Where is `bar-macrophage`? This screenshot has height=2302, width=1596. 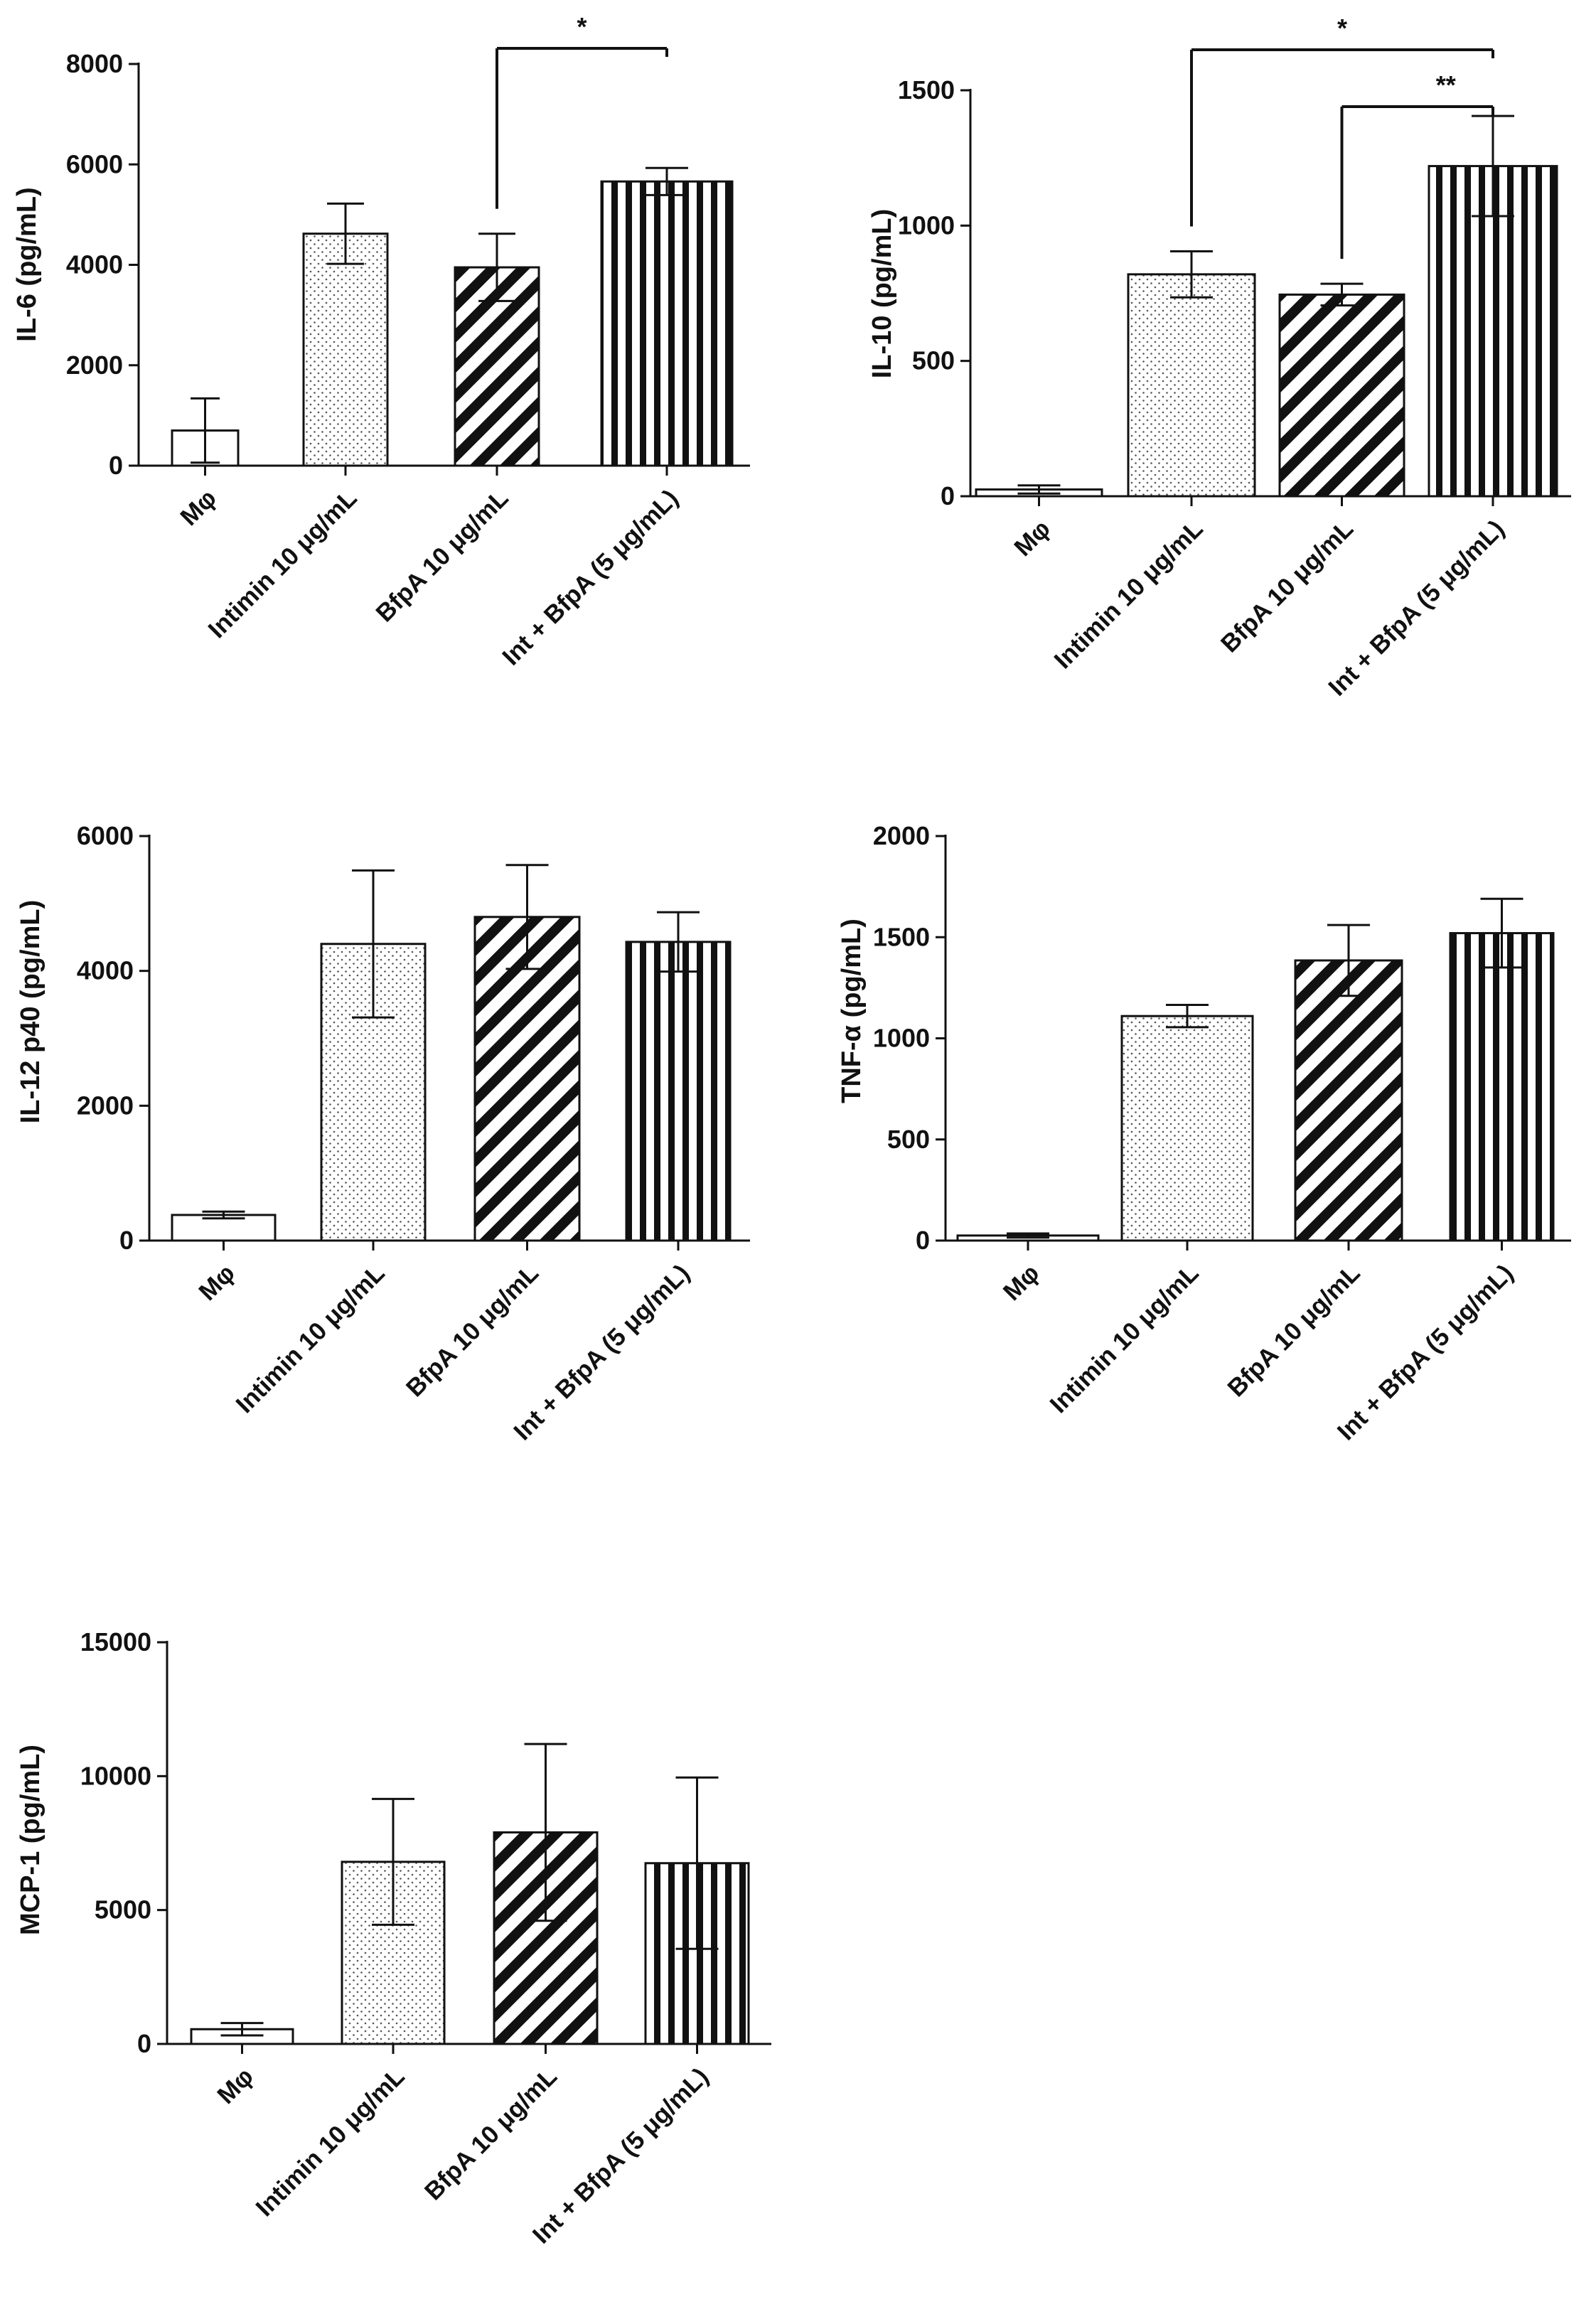
bar-macrophage is located at coordinates (224, 1228).